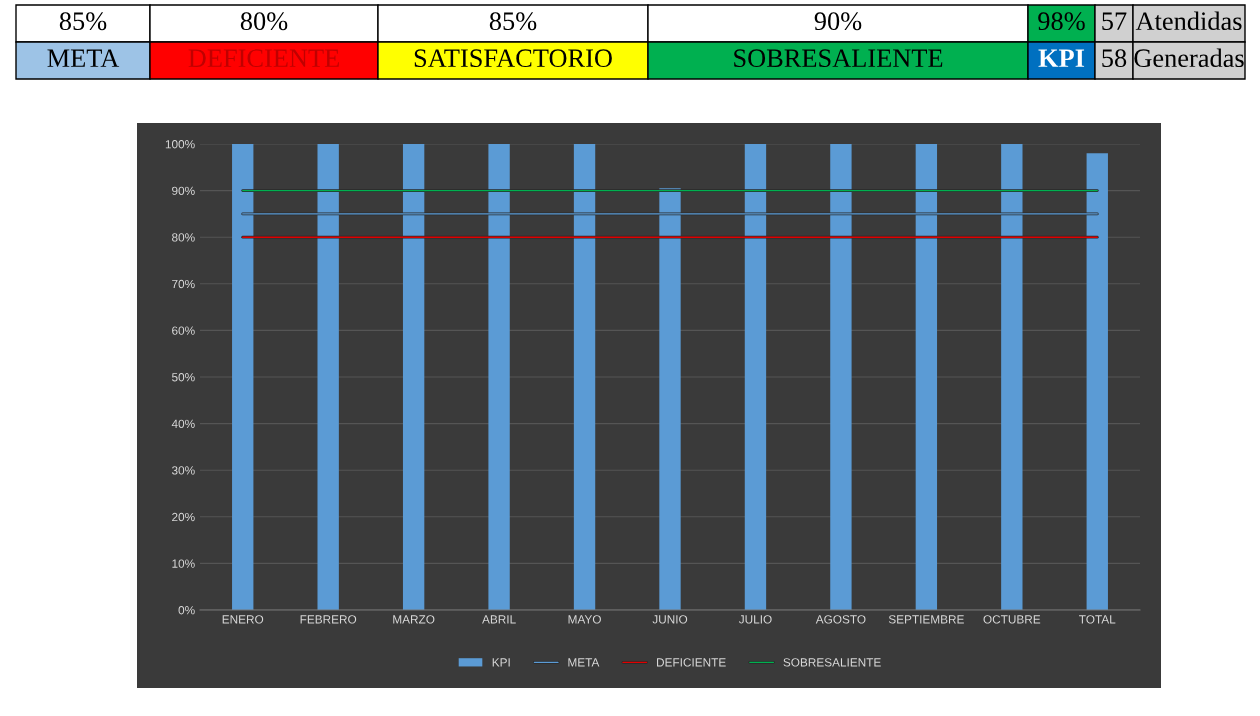 This screenshot has height=716, width=1260. Describe the element at coordinates (183, 237) in the screenshot. I see `y-tick-label: 80%` at that location.